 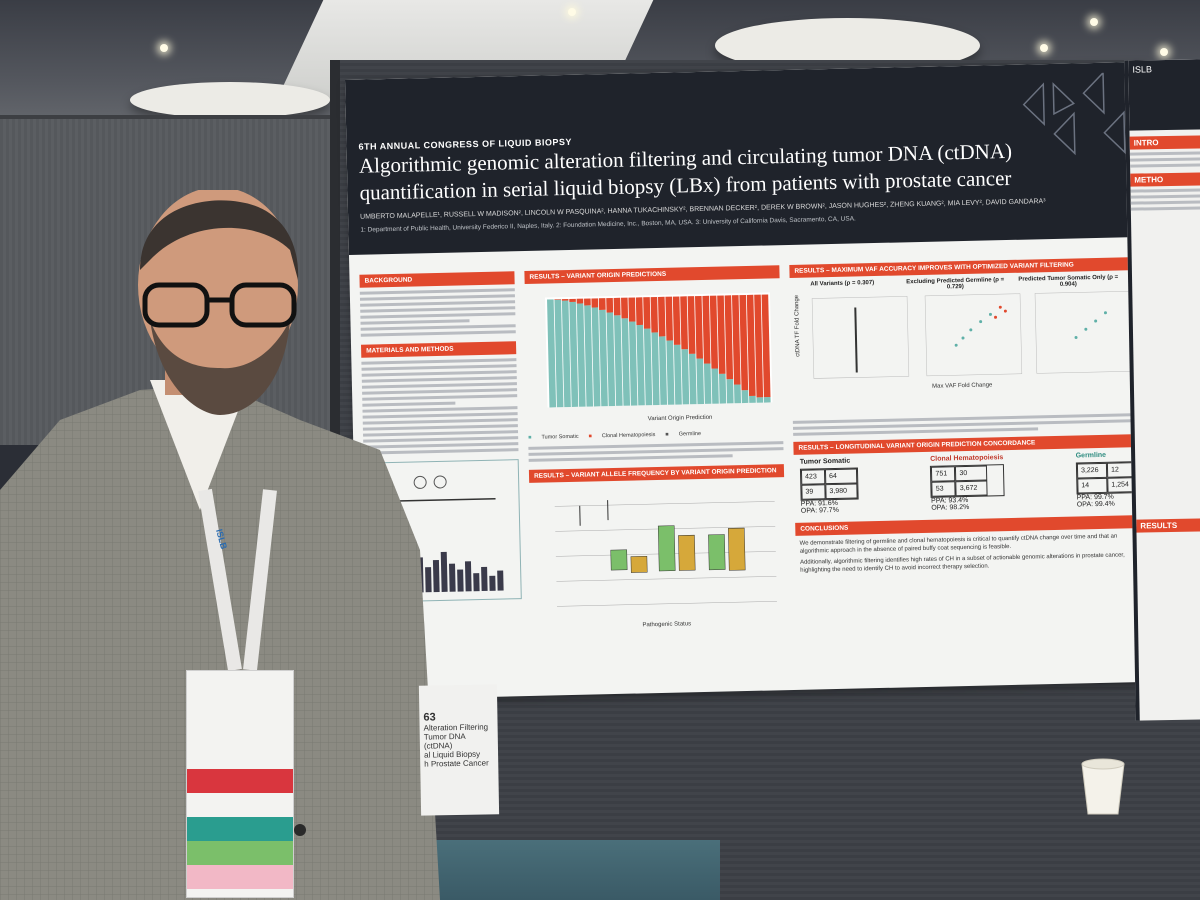 I want to click on adjacent-methods: METHO, so click(x=1165, y=179).